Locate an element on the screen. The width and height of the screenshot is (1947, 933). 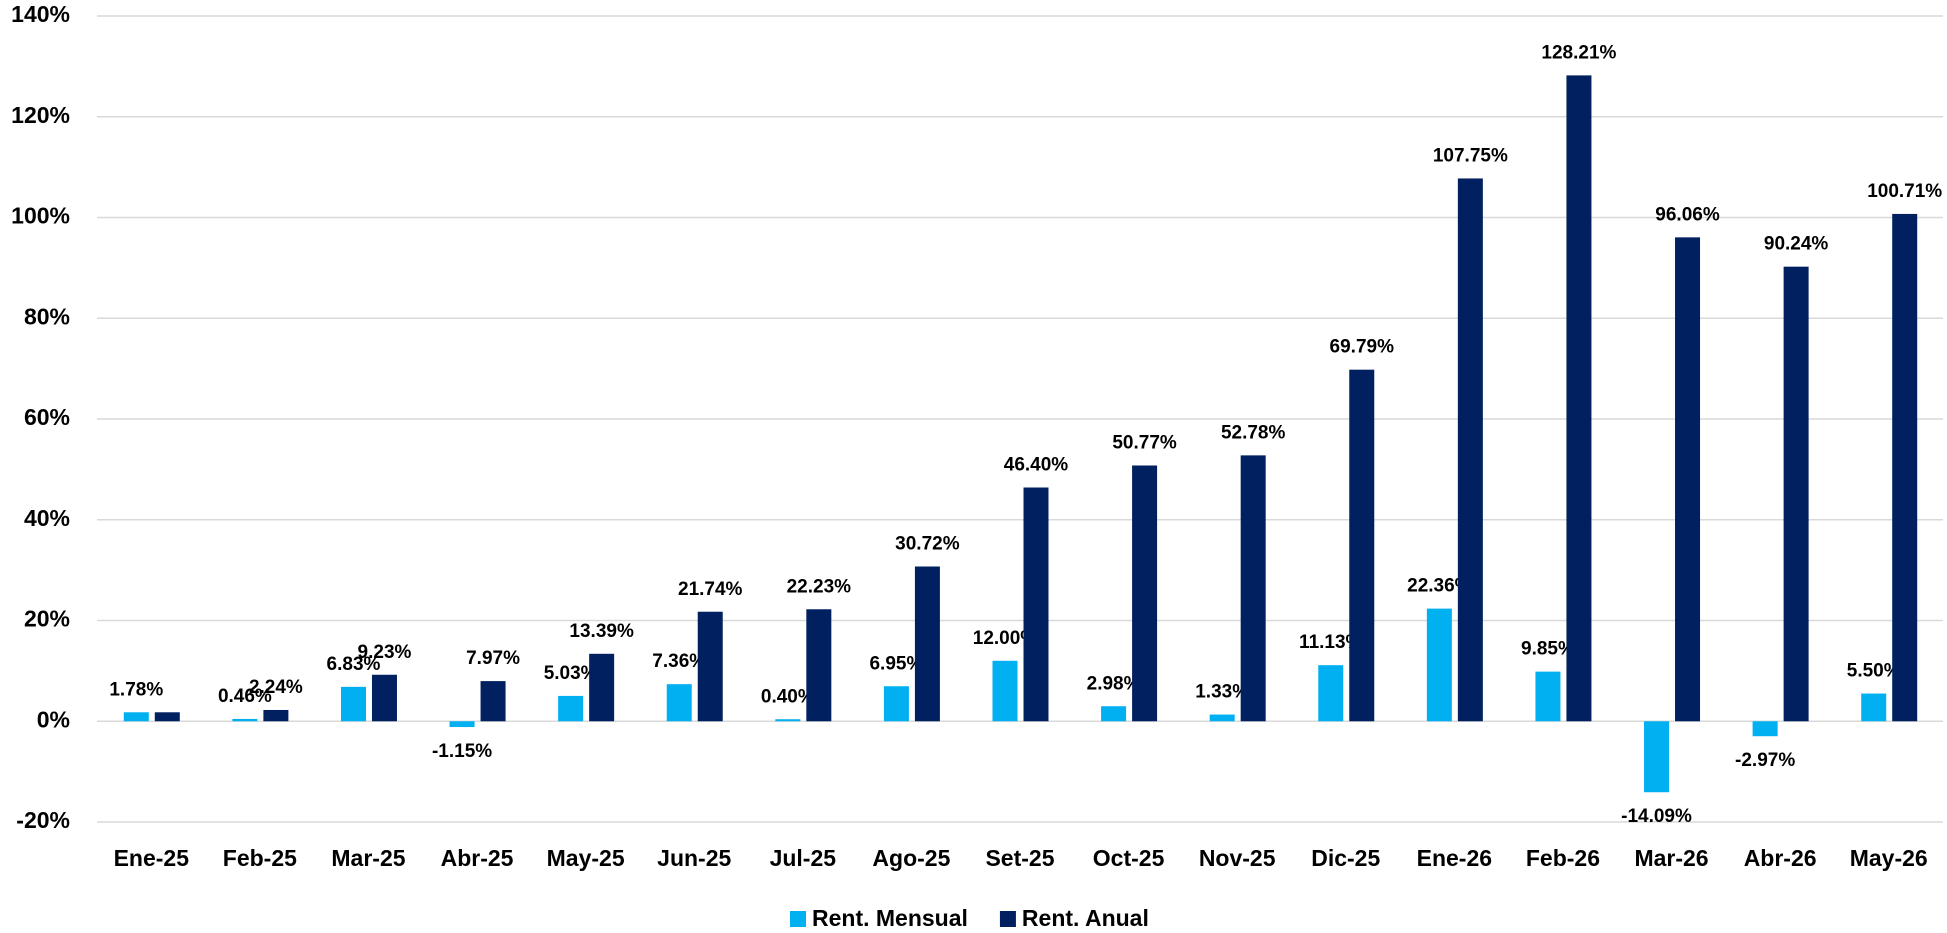
x-tick-label: Ene-26 is located at coordinates (1454, 858).